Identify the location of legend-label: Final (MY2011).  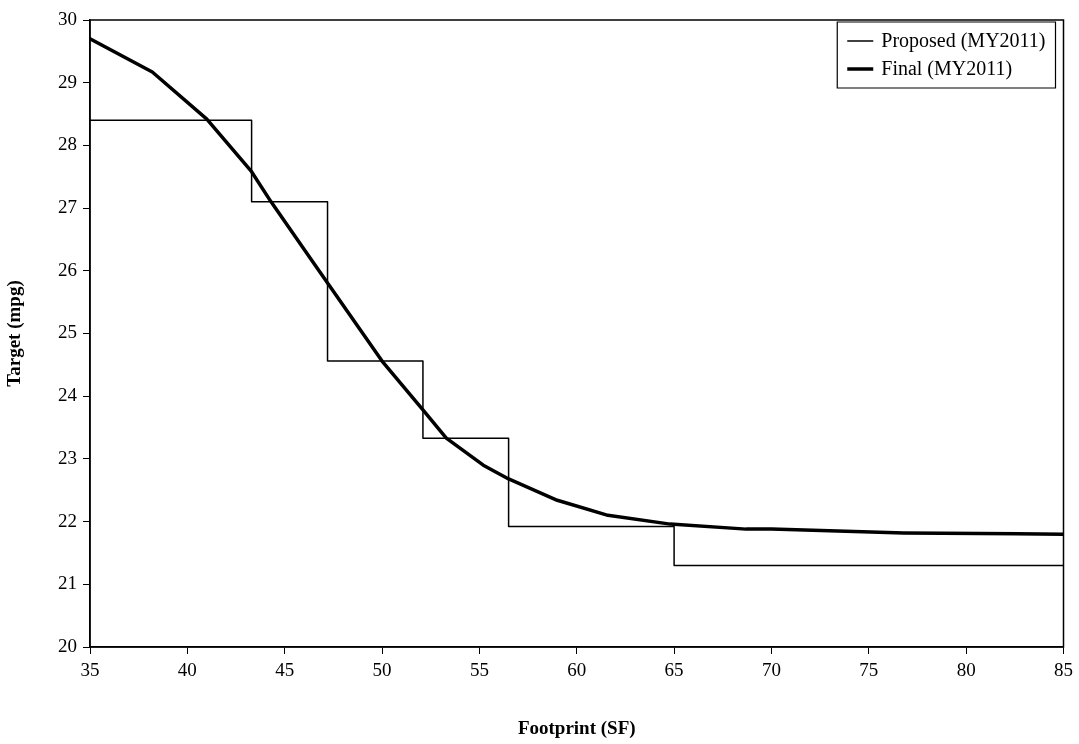
(947, 69).